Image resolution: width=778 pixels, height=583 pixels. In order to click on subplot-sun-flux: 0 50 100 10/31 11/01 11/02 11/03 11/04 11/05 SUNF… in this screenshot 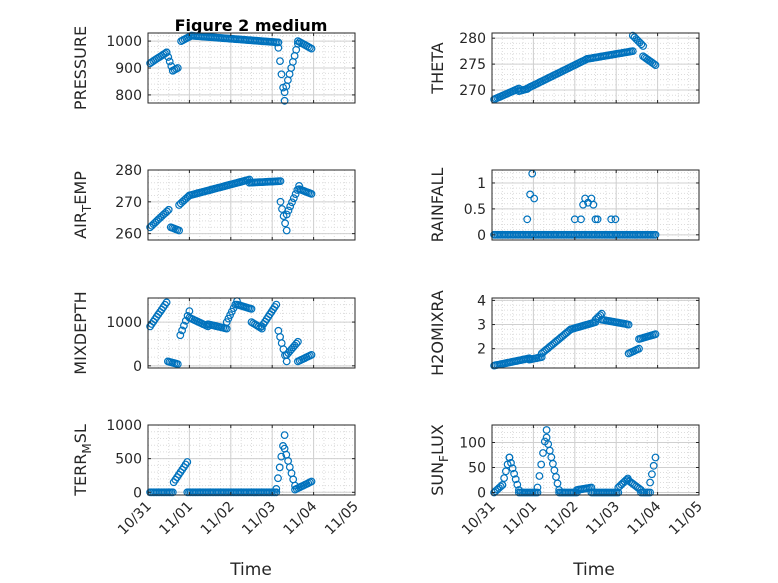, I will do `click(567, 481)`.